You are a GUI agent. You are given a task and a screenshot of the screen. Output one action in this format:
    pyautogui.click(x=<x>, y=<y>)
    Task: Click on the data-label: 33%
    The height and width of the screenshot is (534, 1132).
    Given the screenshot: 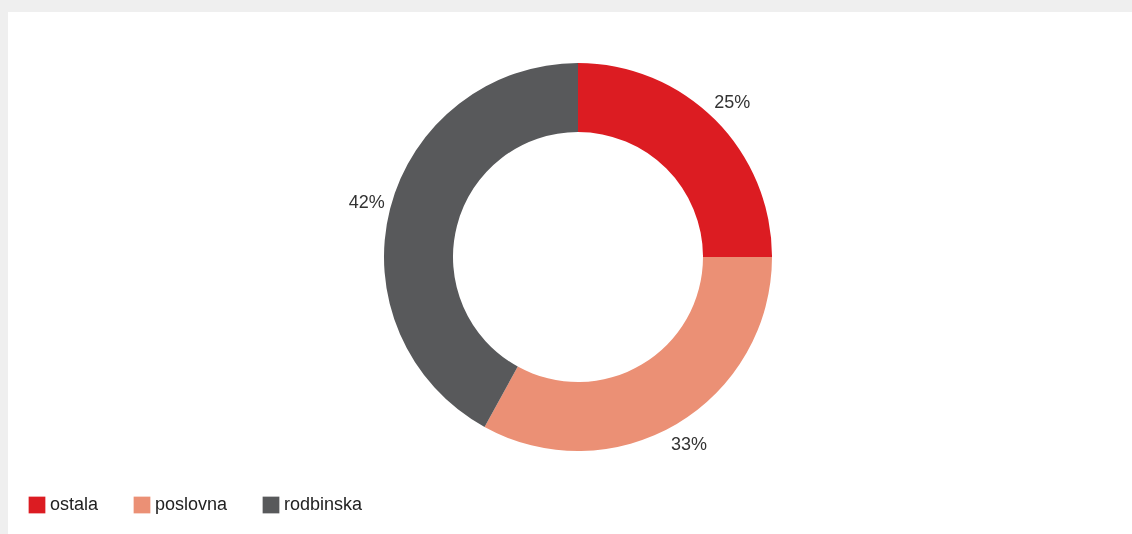 What is the action you would take?
    pyautogui.click(x=688, y=443)
    